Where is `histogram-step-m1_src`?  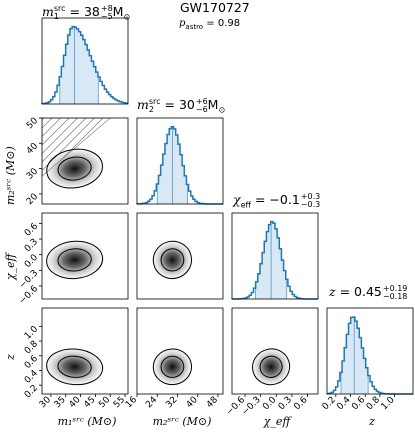 histogram-step-m1_src is located at coordinates (84, 65).